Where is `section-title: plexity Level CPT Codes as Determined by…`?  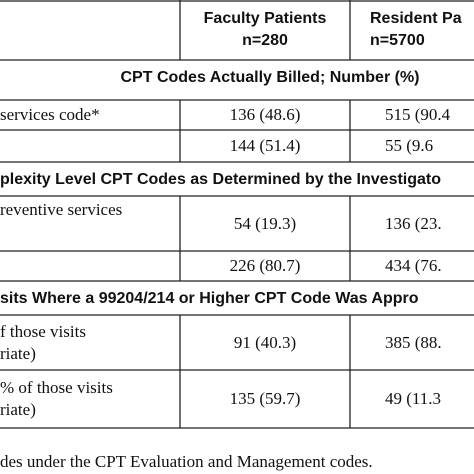 section-title: plexity Level CPT Codes as Determined by… is located at coordinates (221, 179).